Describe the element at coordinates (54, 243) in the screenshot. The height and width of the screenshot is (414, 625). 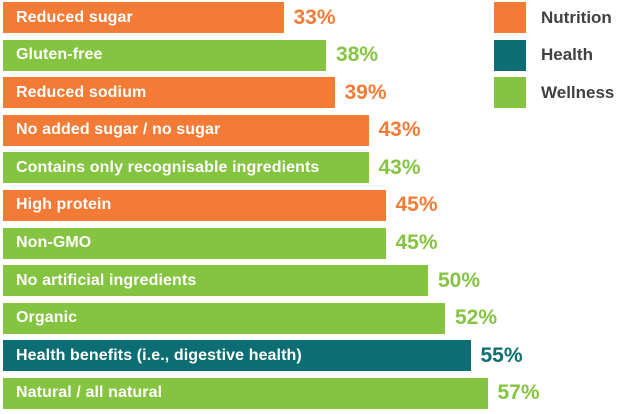
I see `bar-category-label: Non-GMO` at that location.